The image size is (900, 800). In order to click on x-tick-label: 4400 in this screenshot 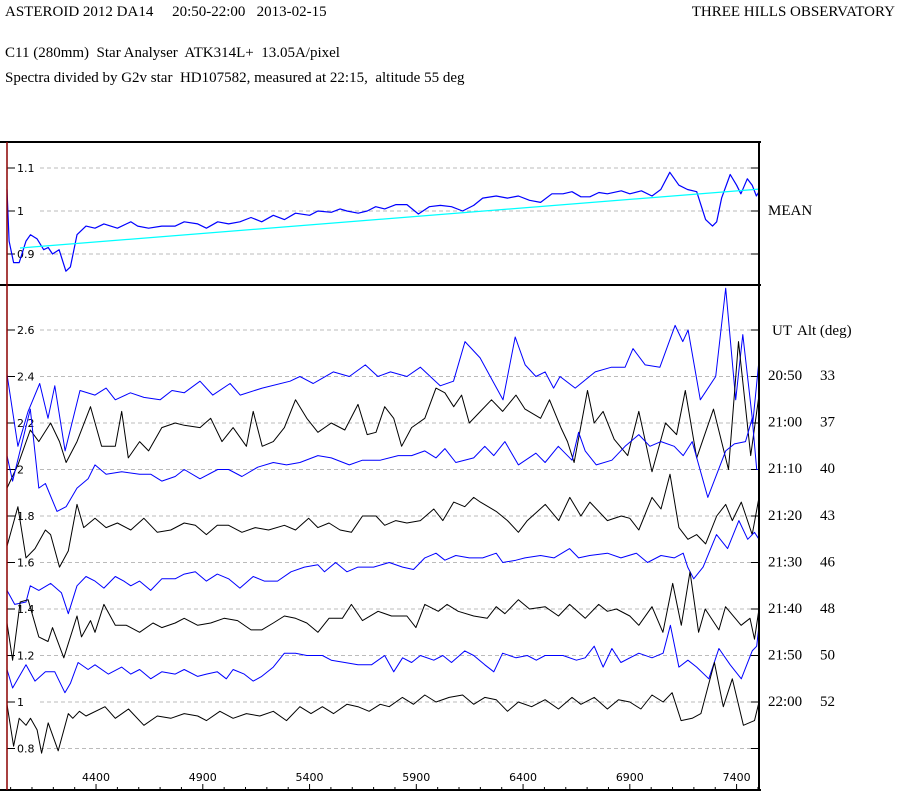, I will do `click(96, 777)`.